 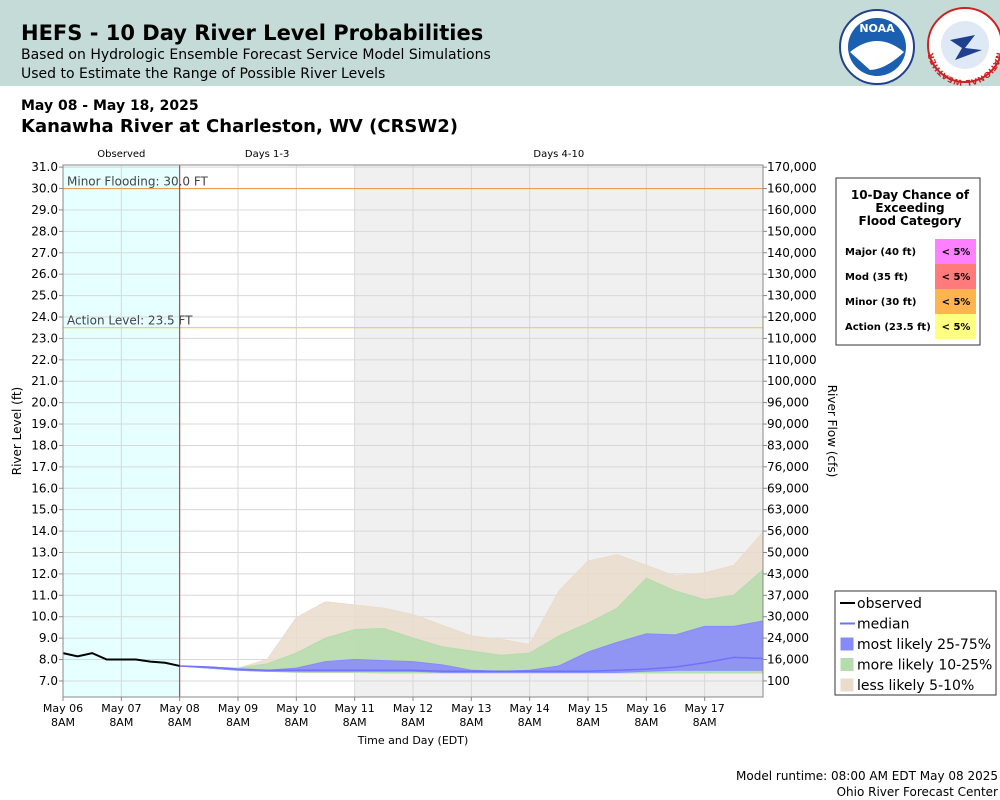 I want to click on x-tick-label: May 15 8AM, so click(x=588, y=715).